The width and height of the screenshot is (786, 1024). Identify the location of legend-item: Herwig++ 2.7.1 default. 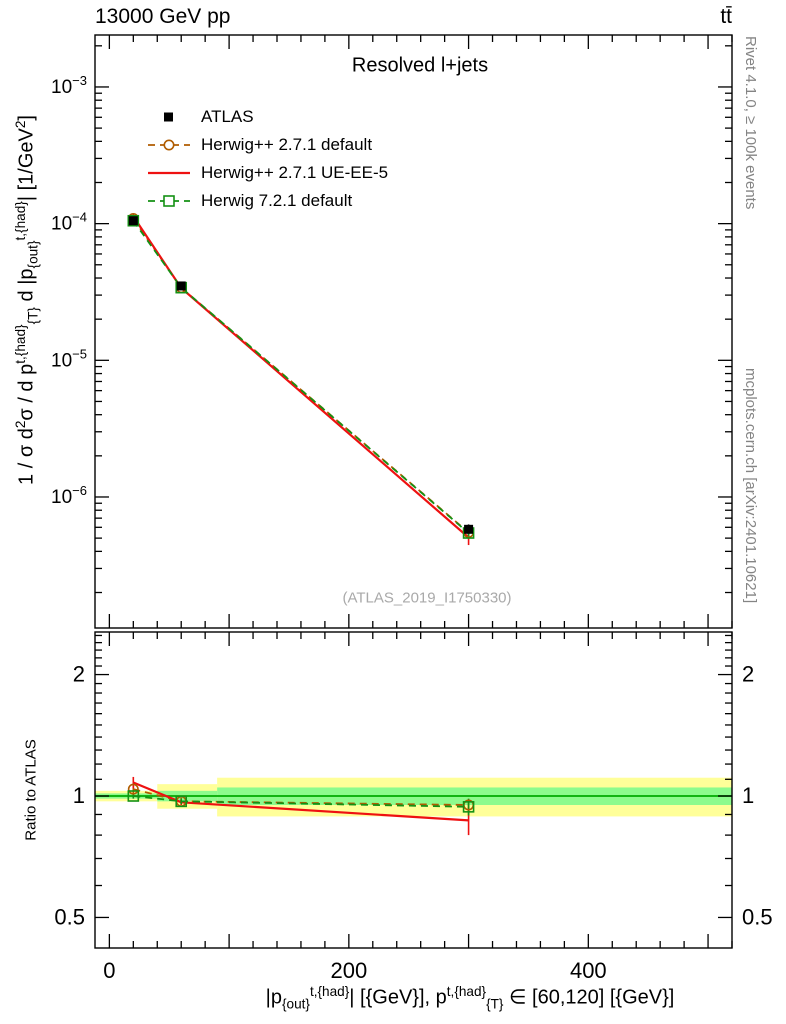
(267, 145).